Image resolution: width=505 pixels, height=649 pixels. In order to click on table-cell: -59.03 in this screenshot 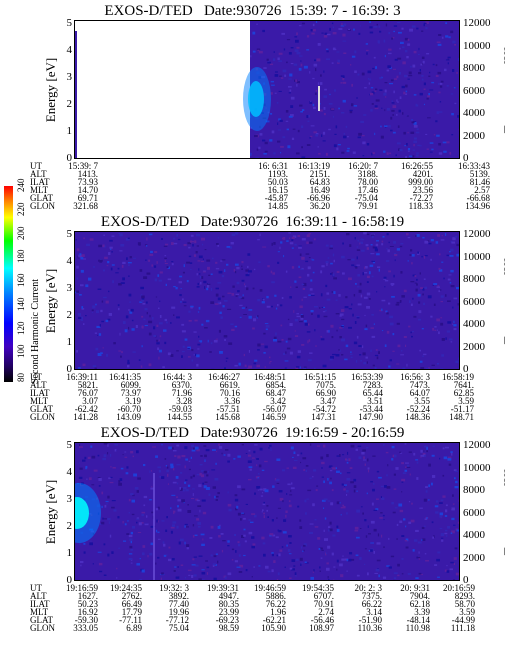, I will do `click(180, 409)`.